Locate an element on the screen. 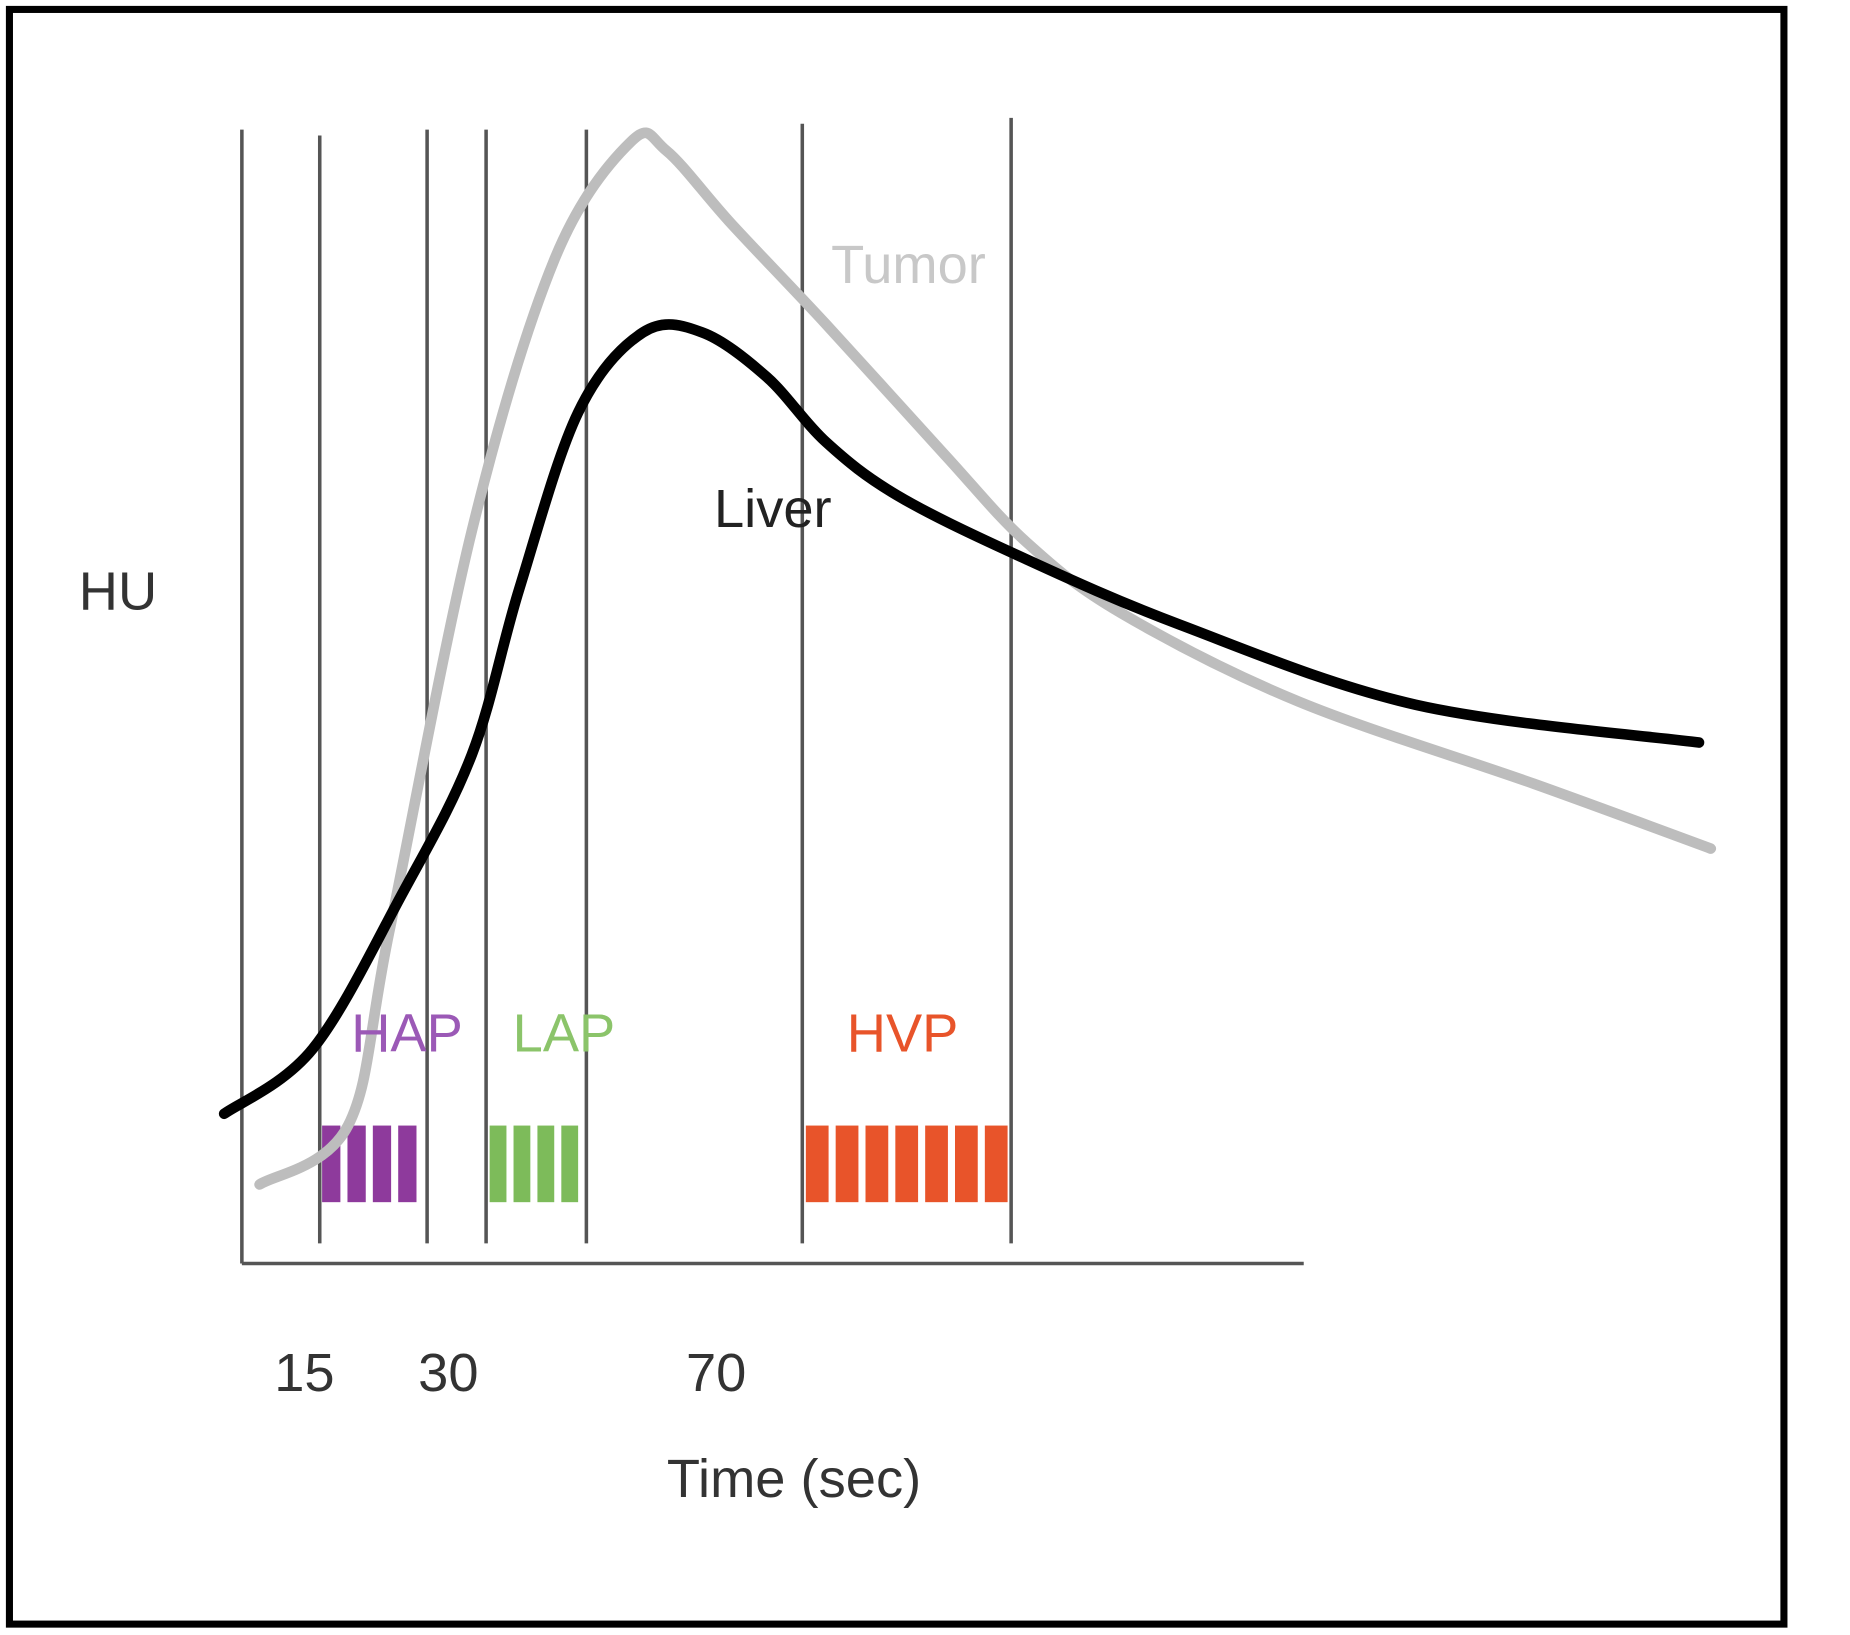 This screenshot has width=1850, height=1635. x-tick-label: 70 is located at coordinates (716, 1373).